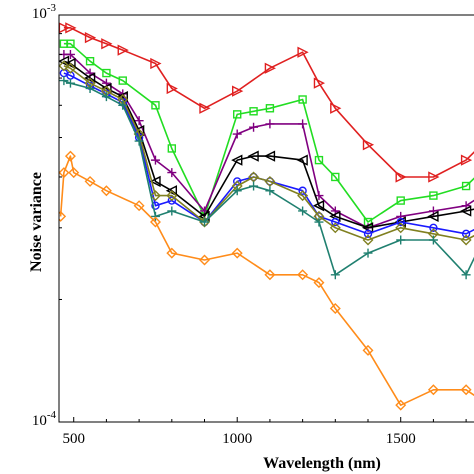  What do you see at coordinates (48, 215) in the screenshot?
I see `y-axis: 10⁻⁴ 10⁻³` at bounding box center [48, 215].